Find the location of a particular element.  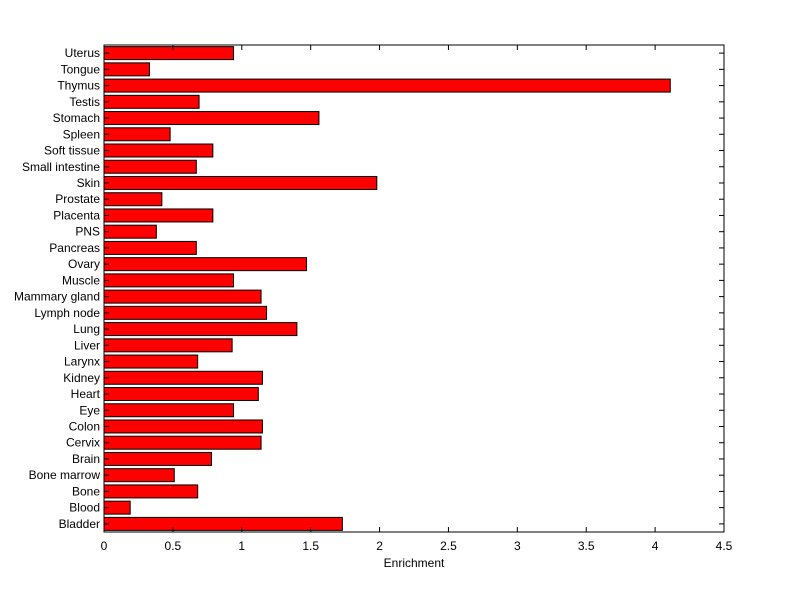

bar-small-intestine is located at coordinates (150, 166).